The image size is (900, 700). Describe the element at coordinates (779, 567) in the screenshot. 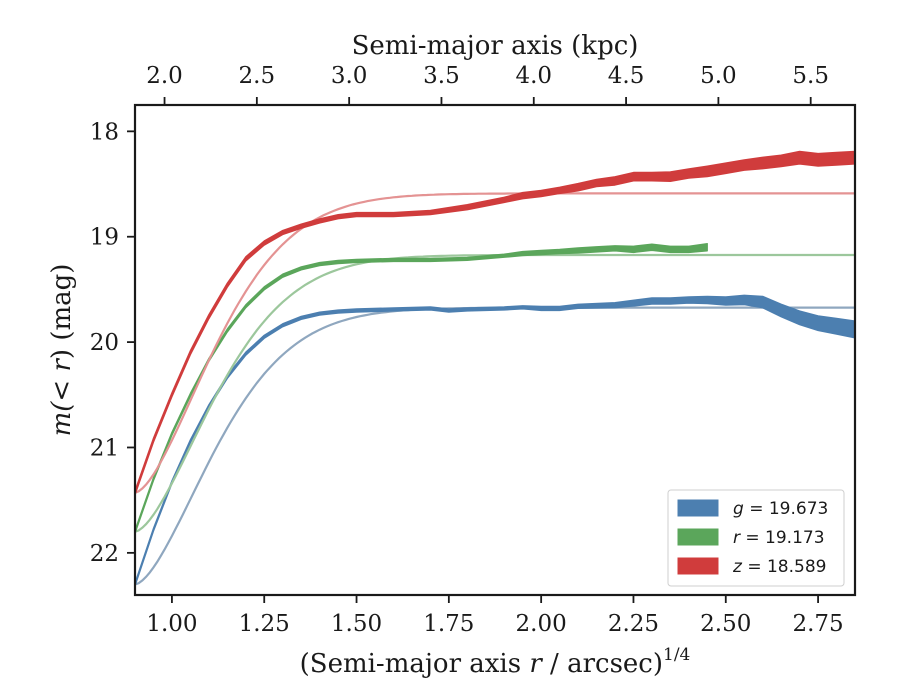

I see `legend-label-z: z = 18.589` at that location.